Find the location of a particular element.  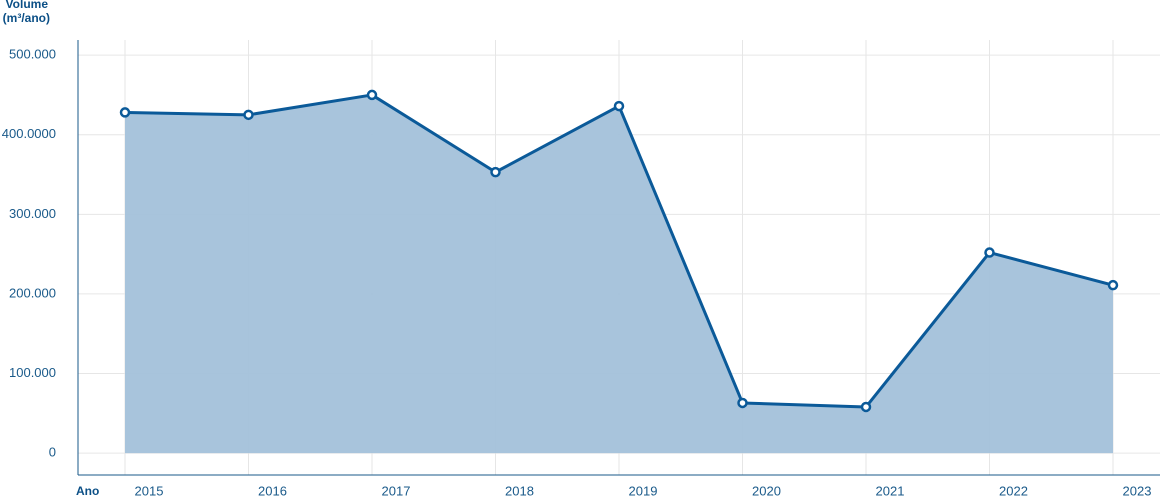

x-axis-title: Ano is located at coordinates (87, 491).